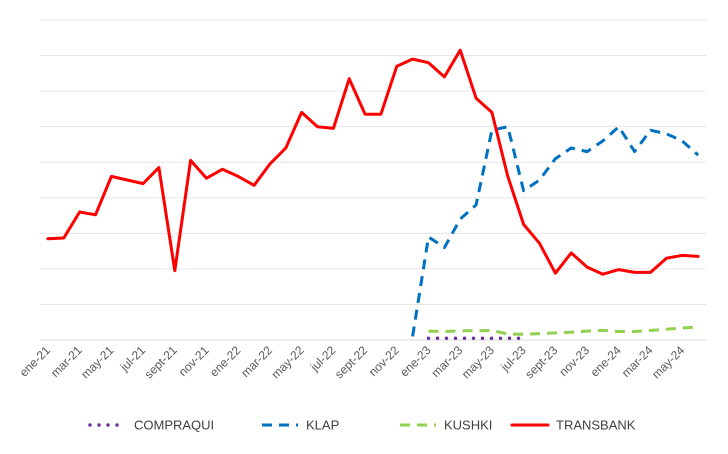 The width and height of the screenshot is (728, 454). I want to click on x-tick-label: ene-22, so click(225, 361).